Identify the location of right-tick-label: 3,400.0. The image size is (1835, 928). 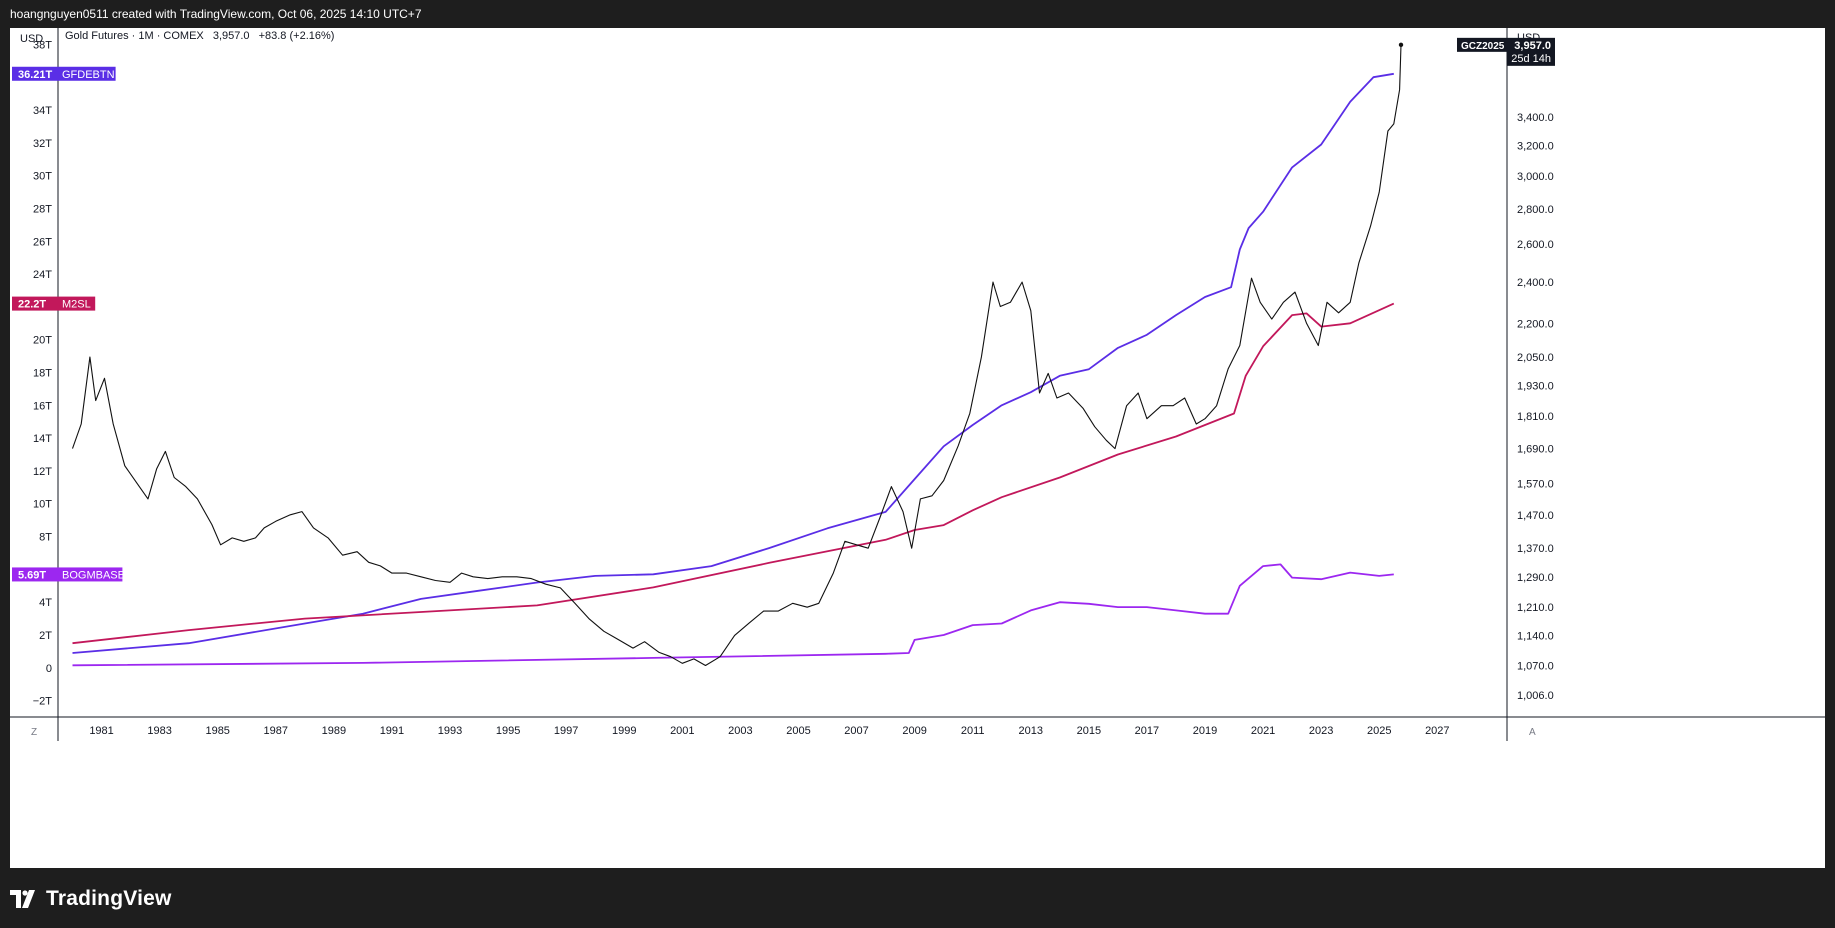
(1535, 118).